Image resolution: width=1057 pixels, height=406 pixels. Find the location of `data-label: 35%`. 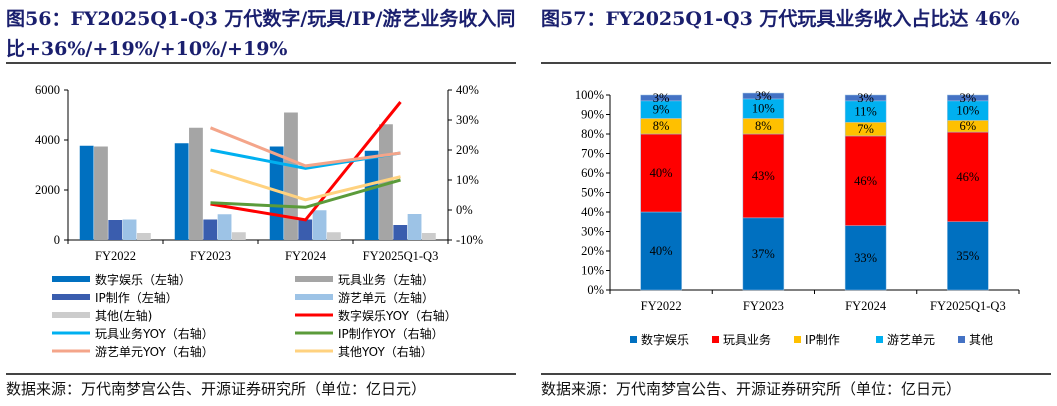

data-label: 35% is located at coordinates (967, 256).